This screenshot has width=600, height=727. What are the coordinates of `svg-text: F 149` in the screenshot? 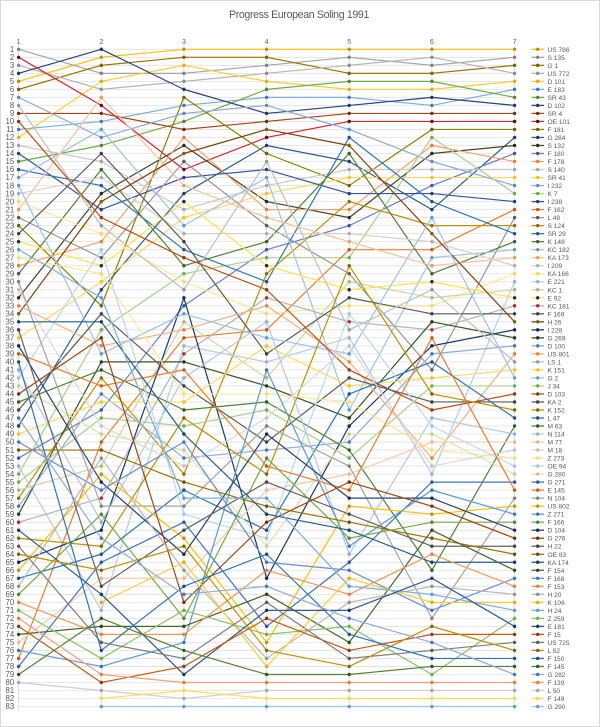 It's located at (556, 699).